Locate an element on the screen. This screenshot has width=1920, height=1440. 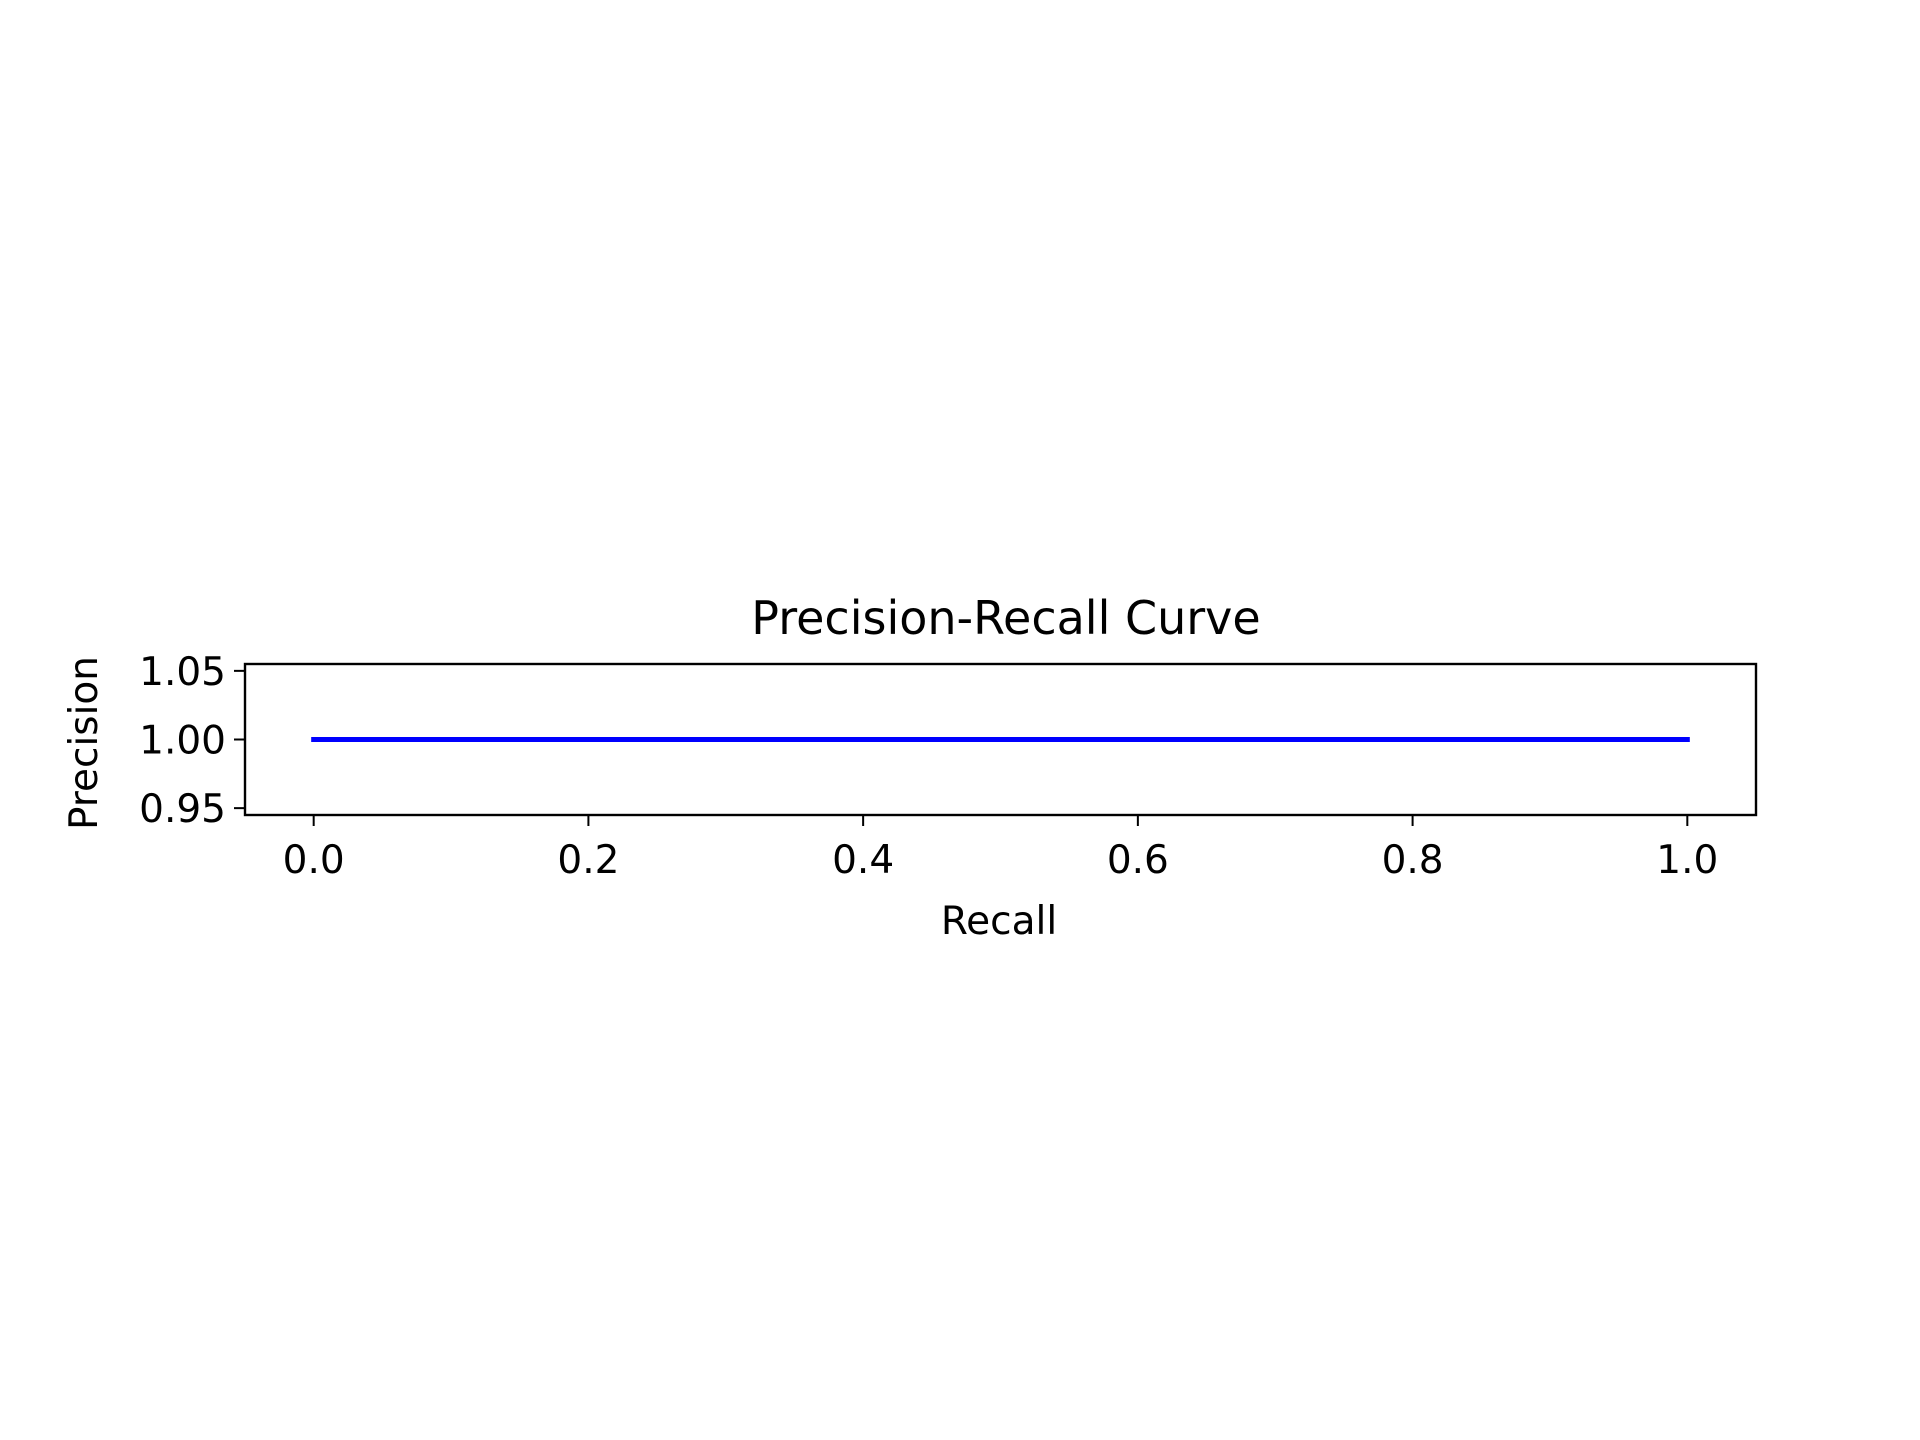
x-tick-label: 0.0 is located at coordinates (314, 860).